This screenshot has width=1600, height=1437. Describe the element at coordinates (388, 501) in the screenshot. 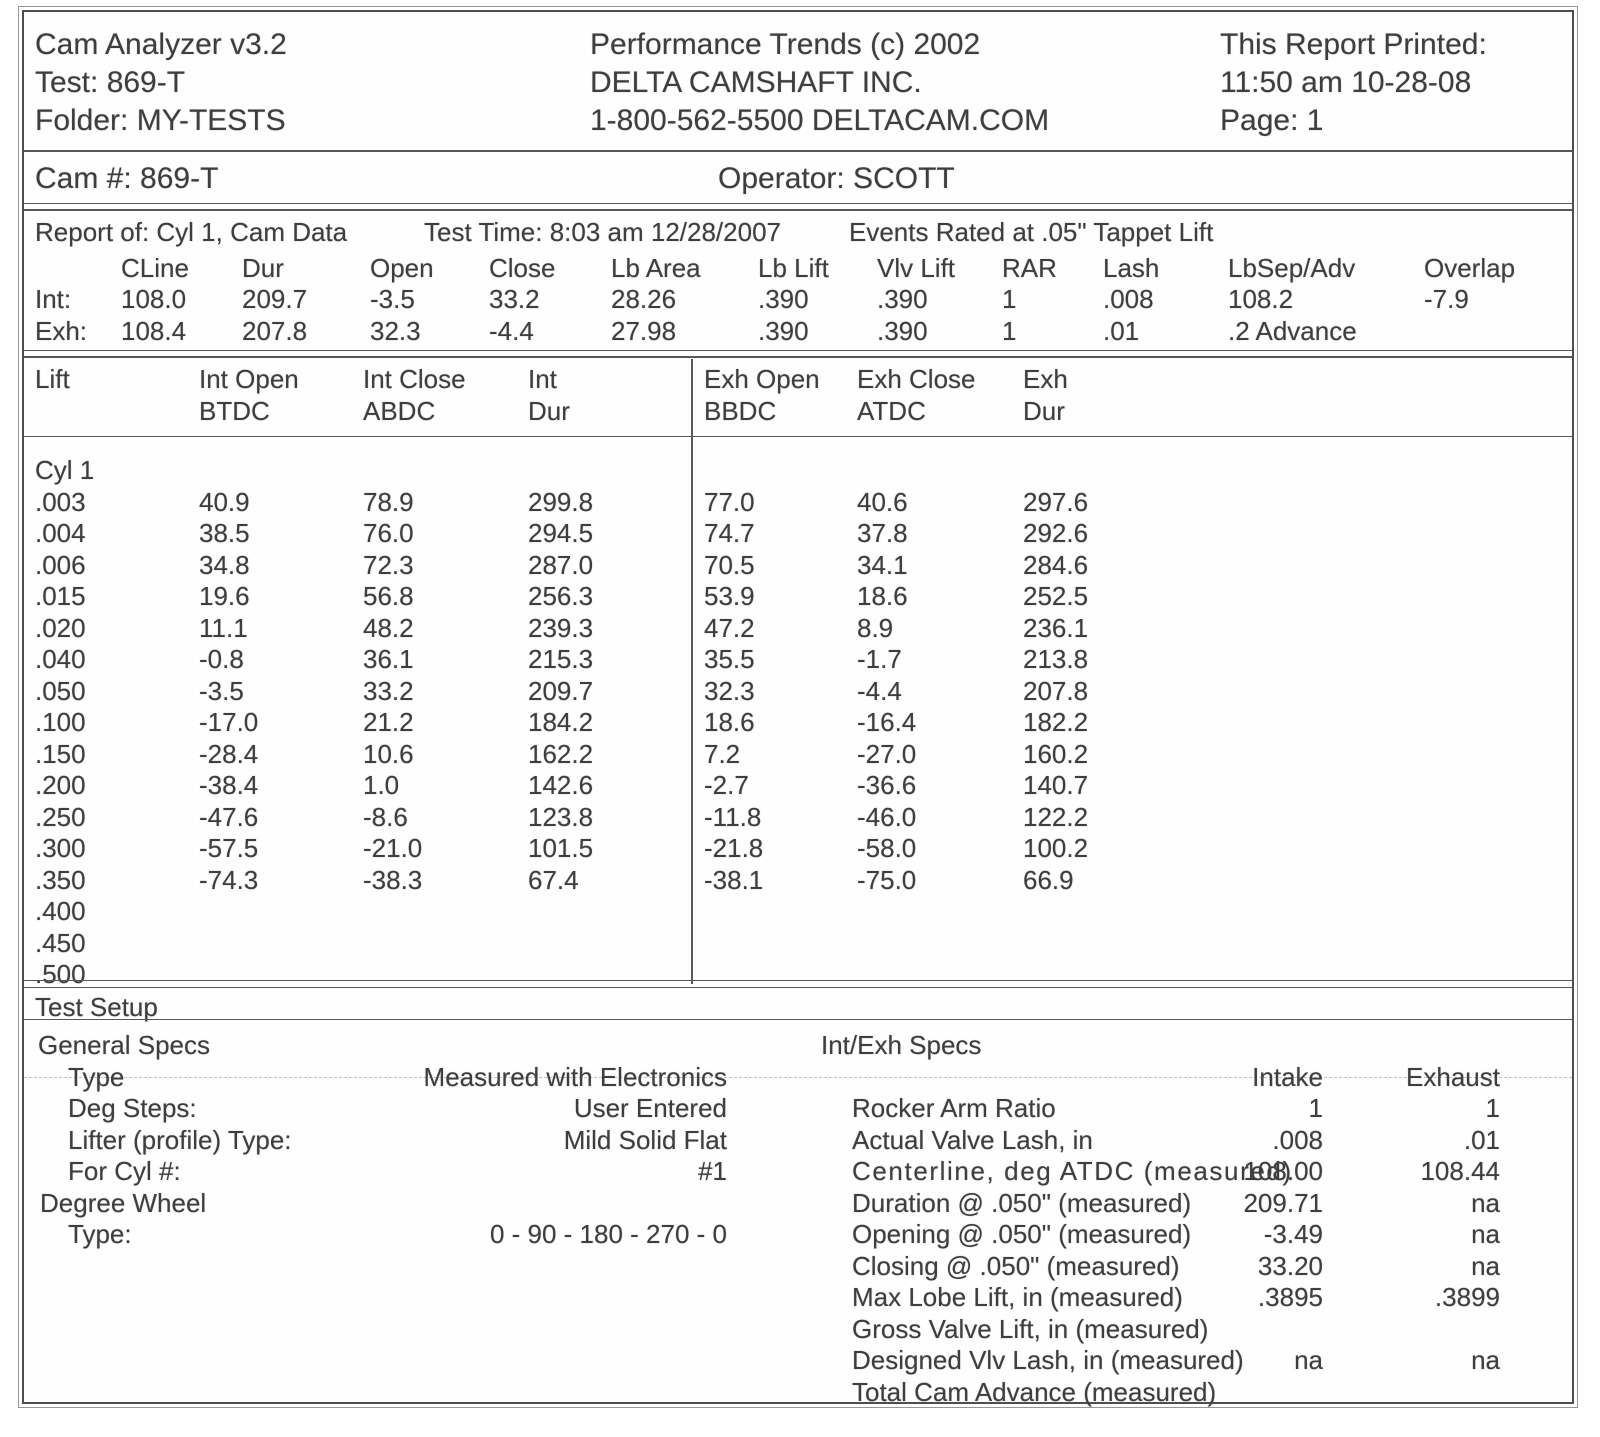

I see `lift-cell: 78.9` at that location.